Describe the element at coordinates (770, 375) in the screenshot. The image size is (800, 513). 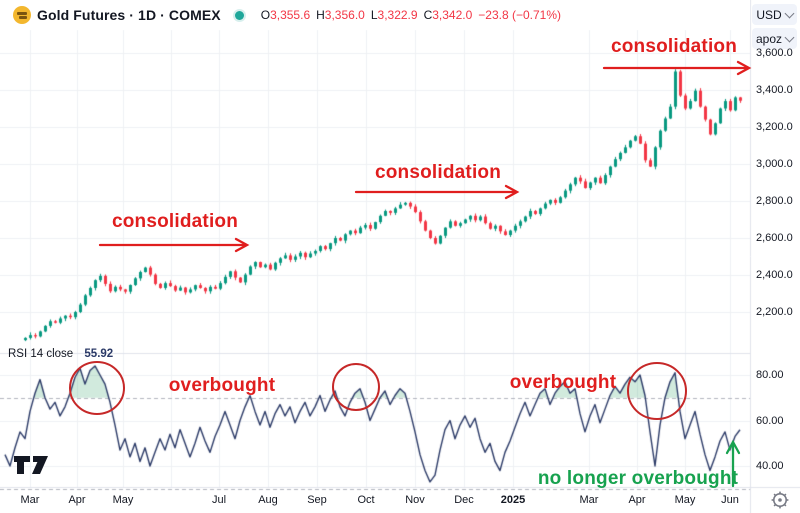
I see `price-axis-label: 80.00` at that location.